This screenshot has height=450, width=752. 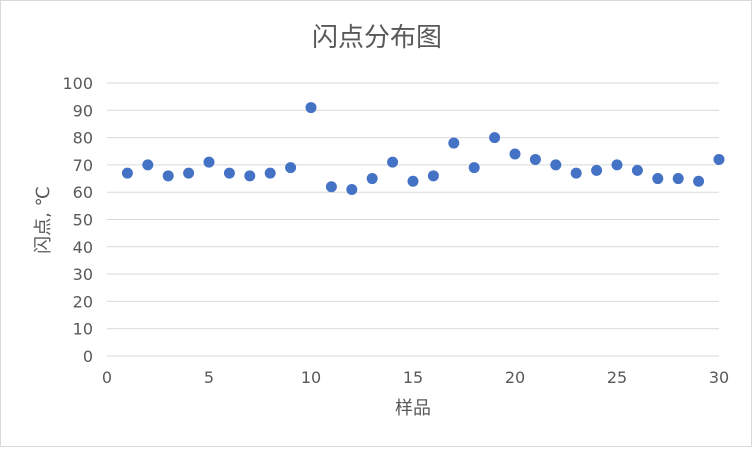 What do you see at coordinates (83, 165) in the screenshot?
I see `y-tick-label: 70` at bounding box center [83, 165].